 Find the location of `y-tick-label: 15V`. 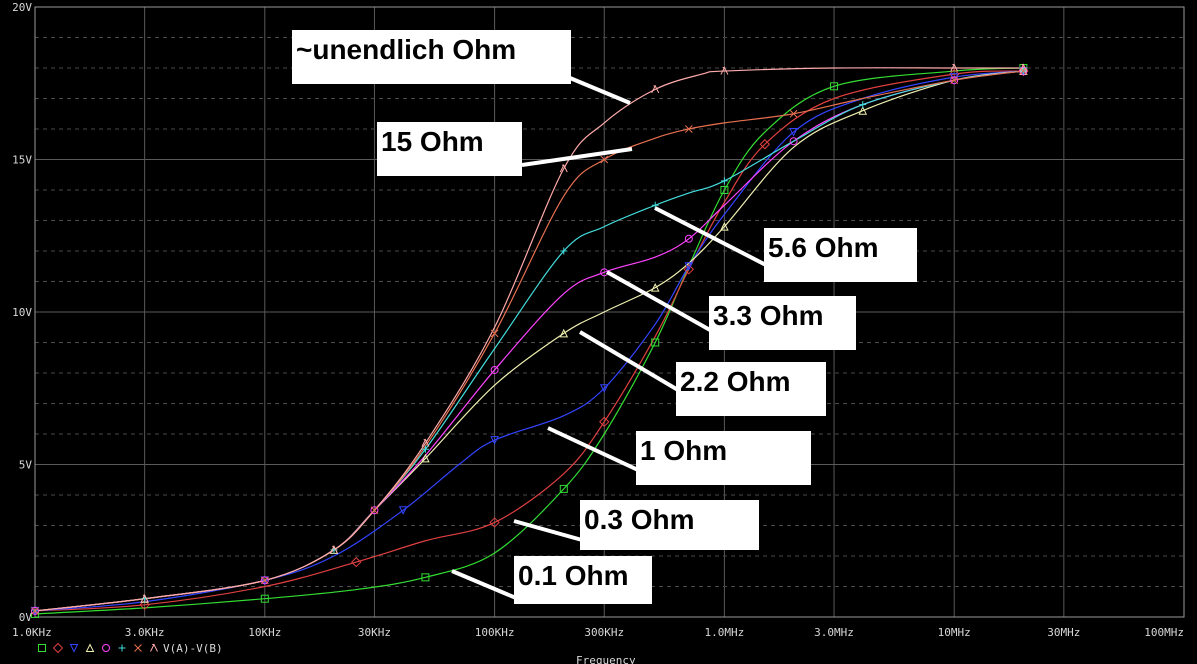

y-tick-label: 15V is located at coordinates (22, 160).